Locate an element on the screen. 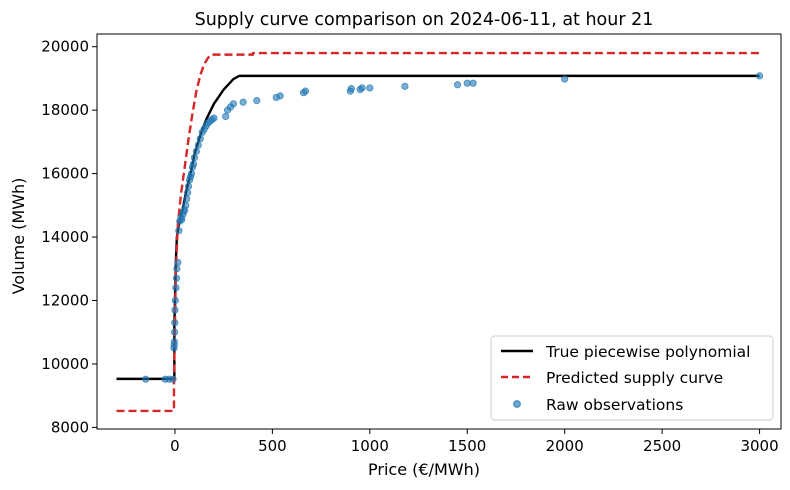  x-tick-label: 1000 is located at coordinates (370, 446).